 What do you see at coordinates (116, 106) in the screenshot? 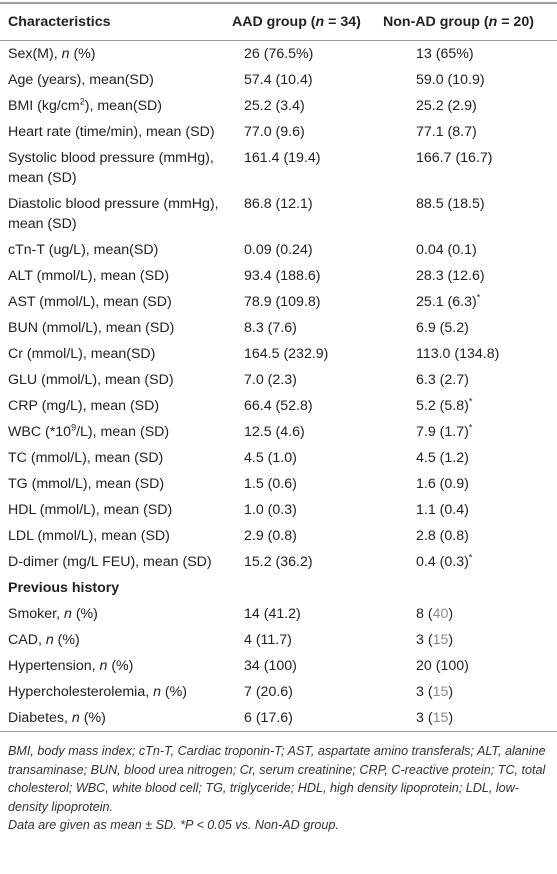
I see `row-label: BMI (kg/cm2), mean(SD)` at bounding box center [116, 106].